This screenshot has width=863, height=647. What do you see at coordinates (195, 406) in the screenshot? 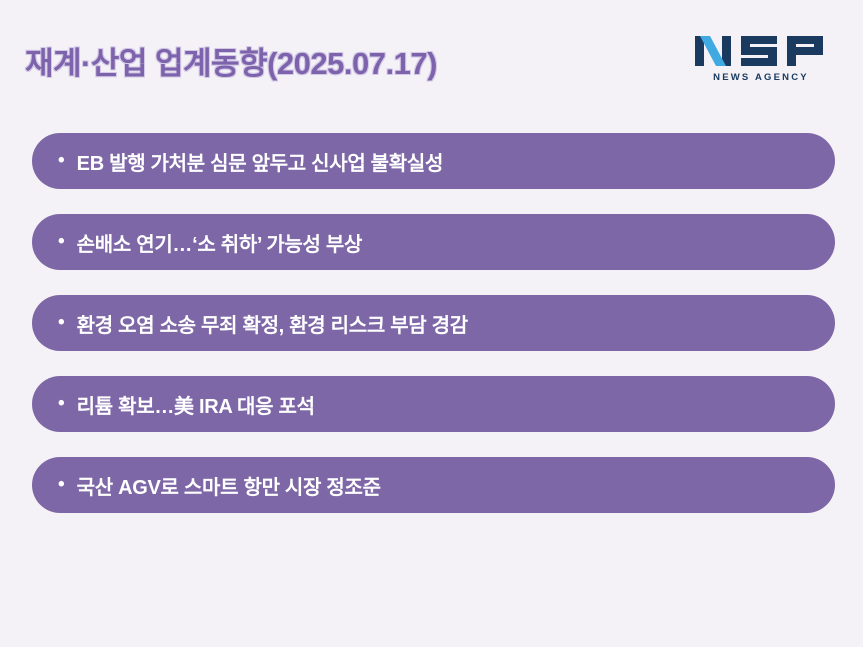
I see `headline-text: 리튬 확보…美 IRA 대응 포석` at bounding box center [195, 406].